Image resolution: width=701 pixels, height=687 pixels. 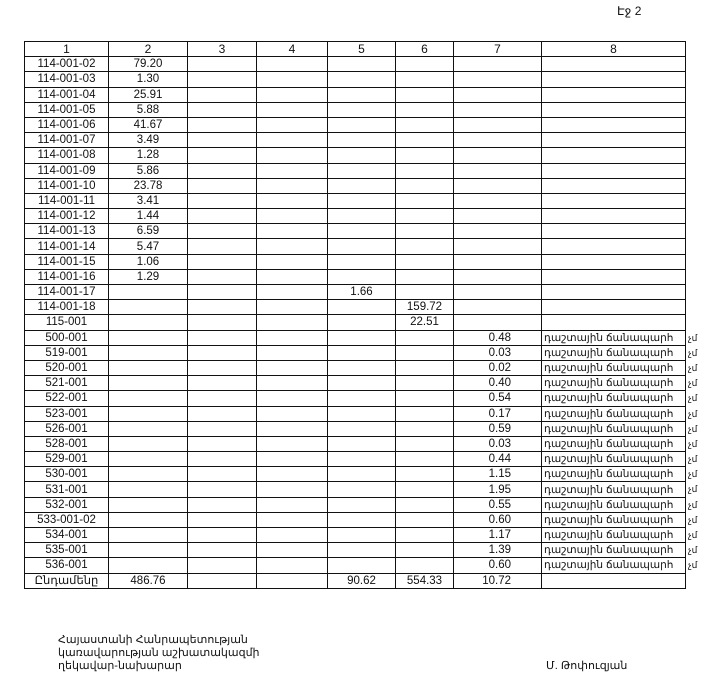 What do you see at coordinates (148, 109) in the screenshot?
I see `cell-text: 5.88` at bounding box center [148, 109].